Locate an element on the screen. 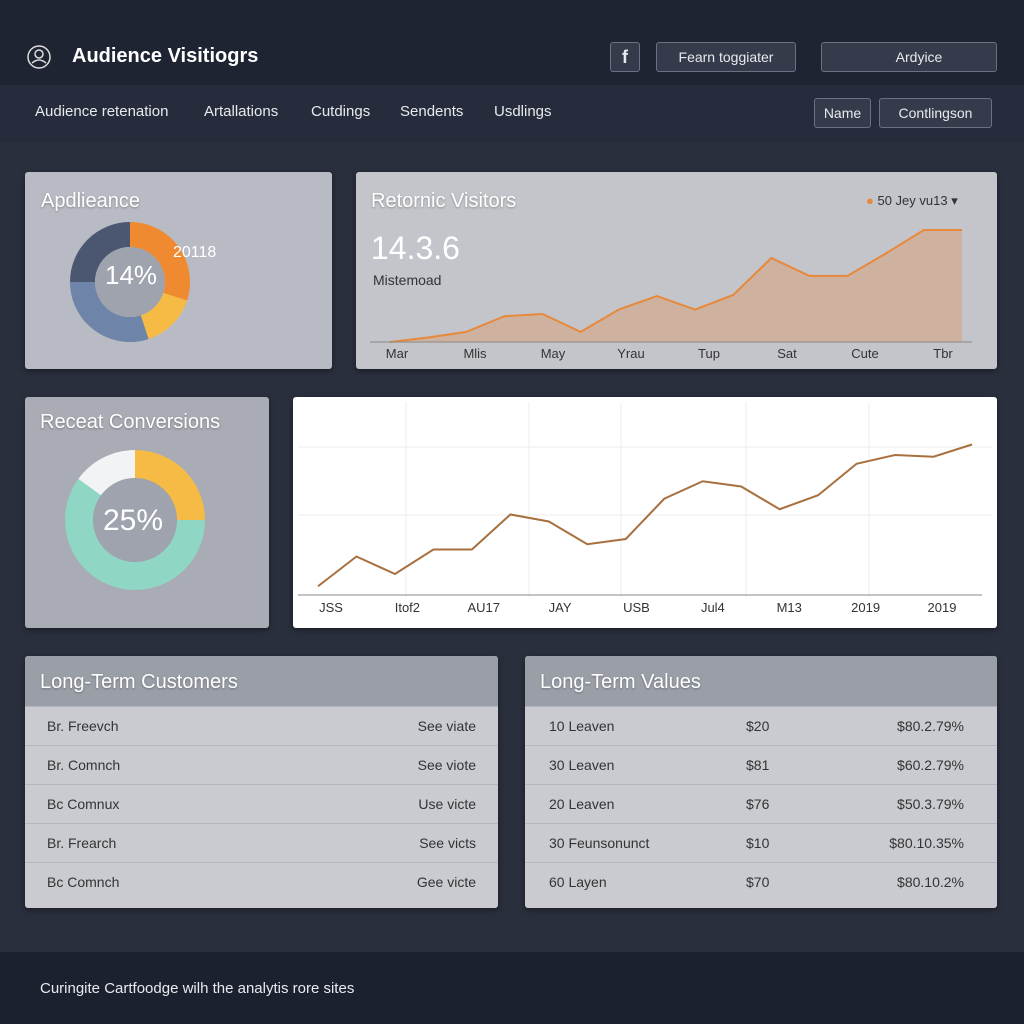 This screenshot has width=1024, height=1024. table-cell: Use victe is located at coordinates (447, 804).